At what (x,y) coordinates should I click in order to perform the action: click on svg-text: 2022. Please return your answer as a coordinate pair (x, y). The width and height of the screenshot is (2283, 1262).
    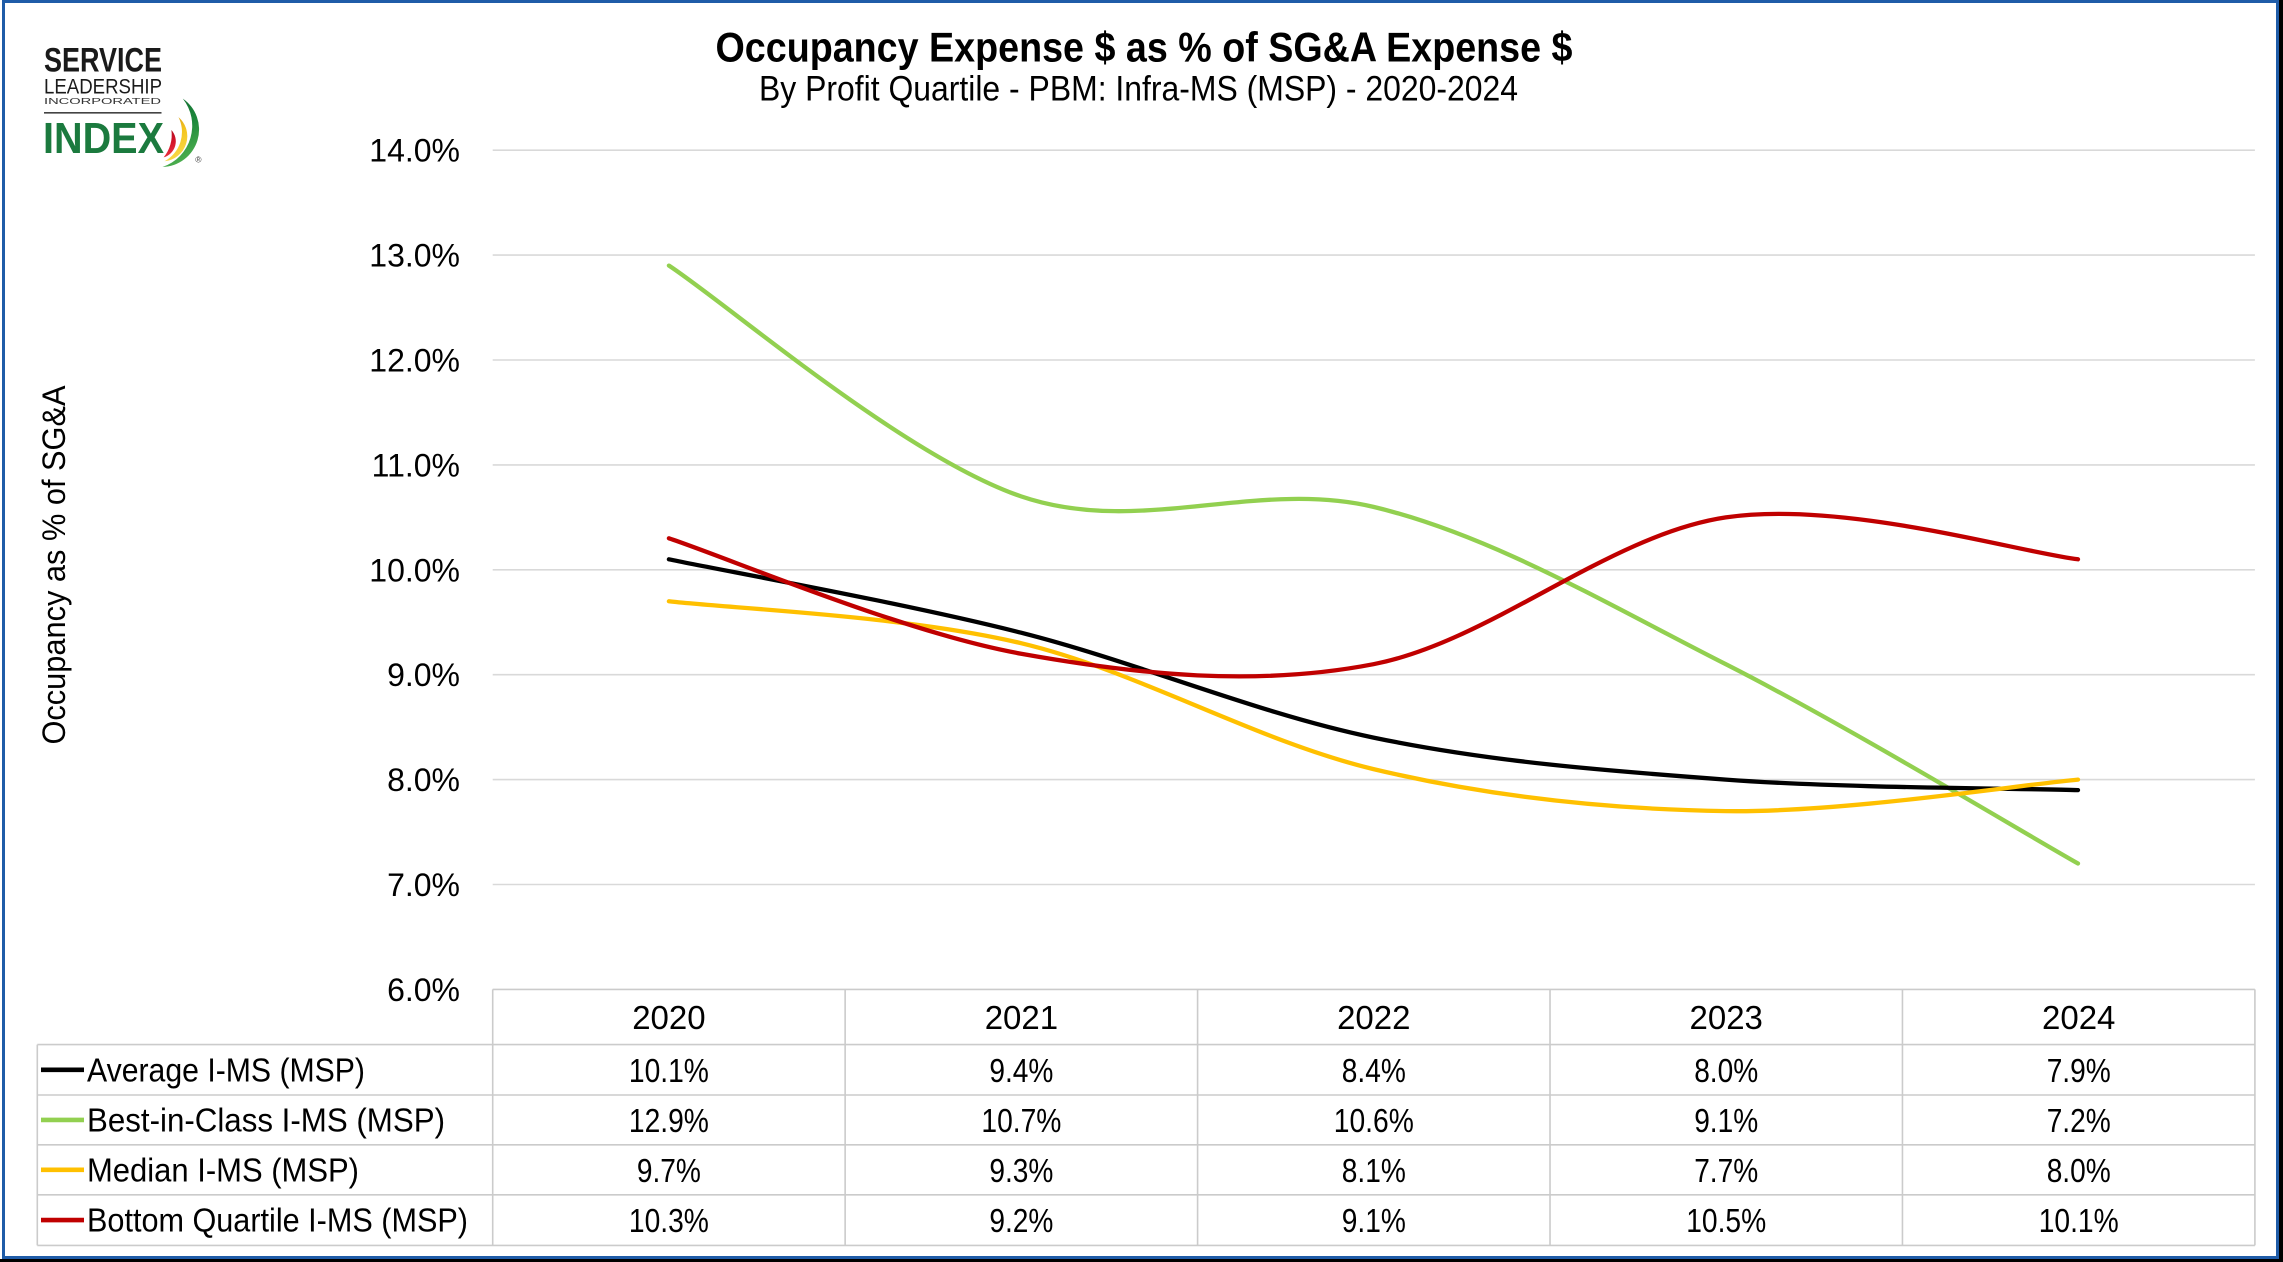
    Looking at the image, I should click on (1373, 1017).